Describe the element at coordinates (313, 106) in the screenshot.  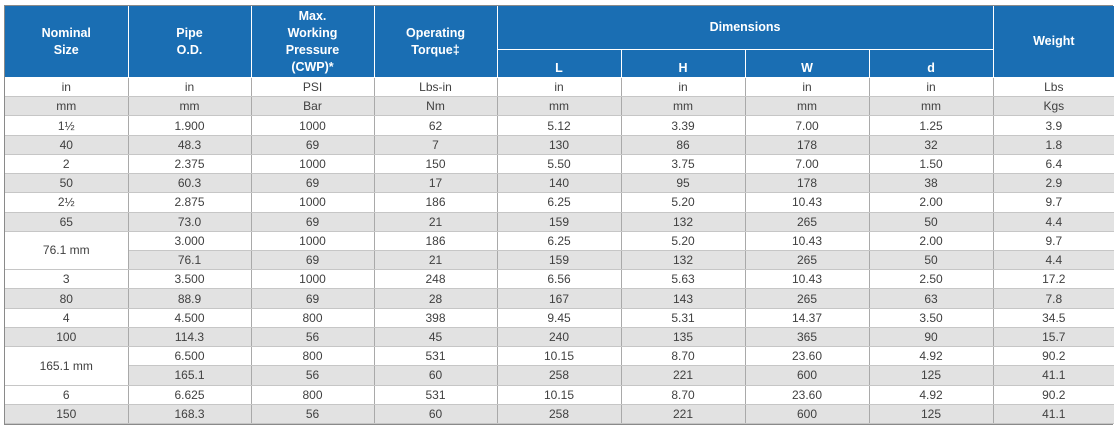
I see `unit-cell: Bar` at that location.